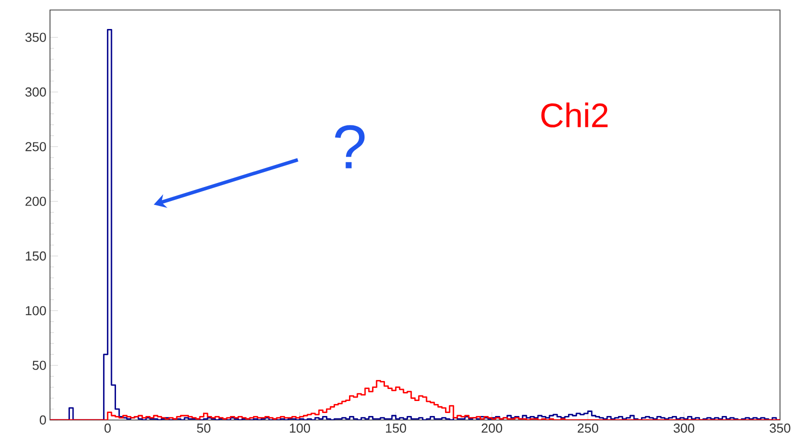 This screenshot has height=438, width=798. What do you see at coordinates (39, 365) in the screenshot?
I see `y-tick-label: 50` at bounding box center [39, 365].